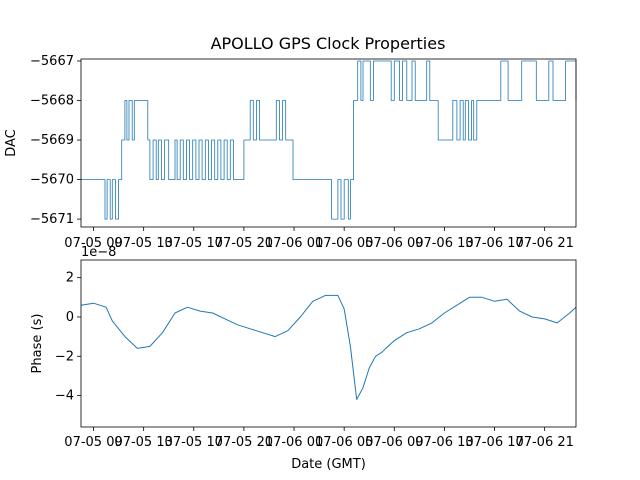 Image resolution: width=640 pixels, height=480 pixels. Describe the element at coordinates (98, 252) in the screenshot. I see `y-offset-label: 1e−8` at that location.